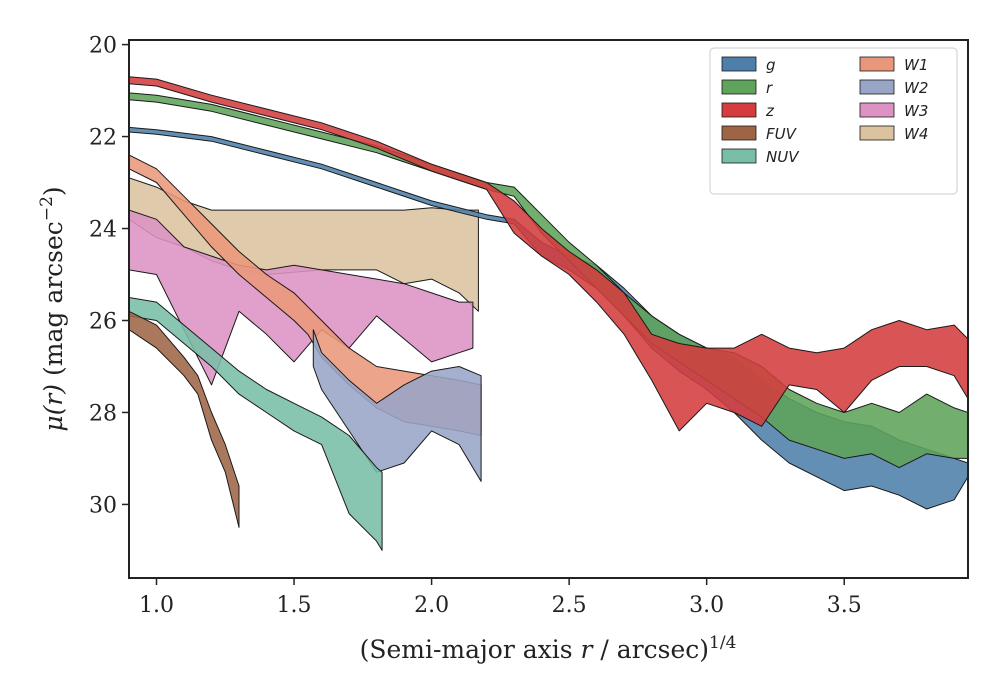 This screenshot has height=700, width=1000. Describe the element at coordinates (916, 88) in the screenshot. I see `legend-label-w2: W2` at that location.